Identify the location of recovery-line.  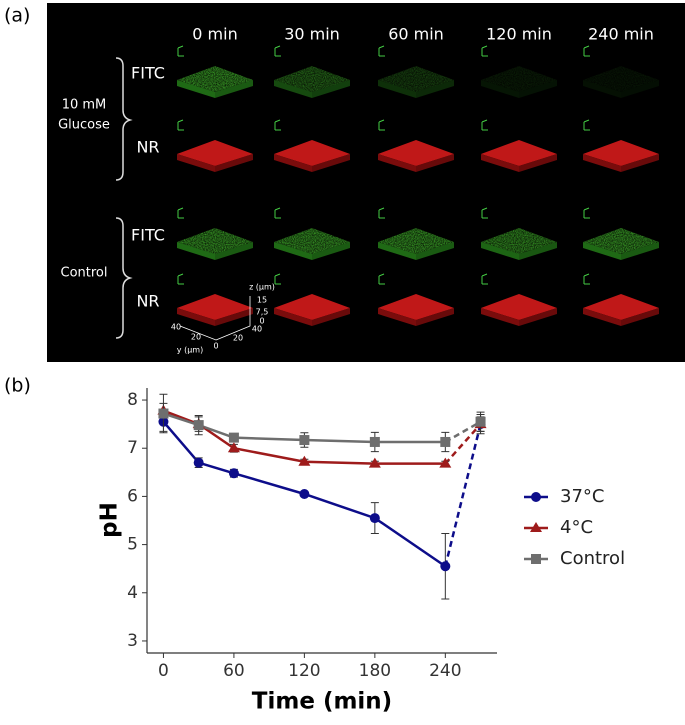
(463, 432).